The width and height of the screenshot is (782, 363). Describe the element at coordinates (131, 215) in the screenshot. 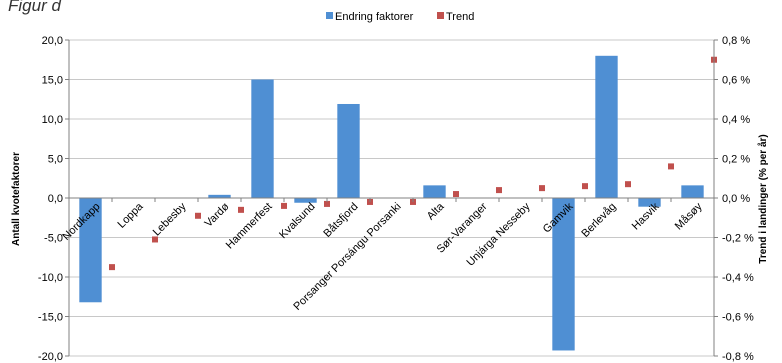

I see `category-label-2: Loppa` at that location.